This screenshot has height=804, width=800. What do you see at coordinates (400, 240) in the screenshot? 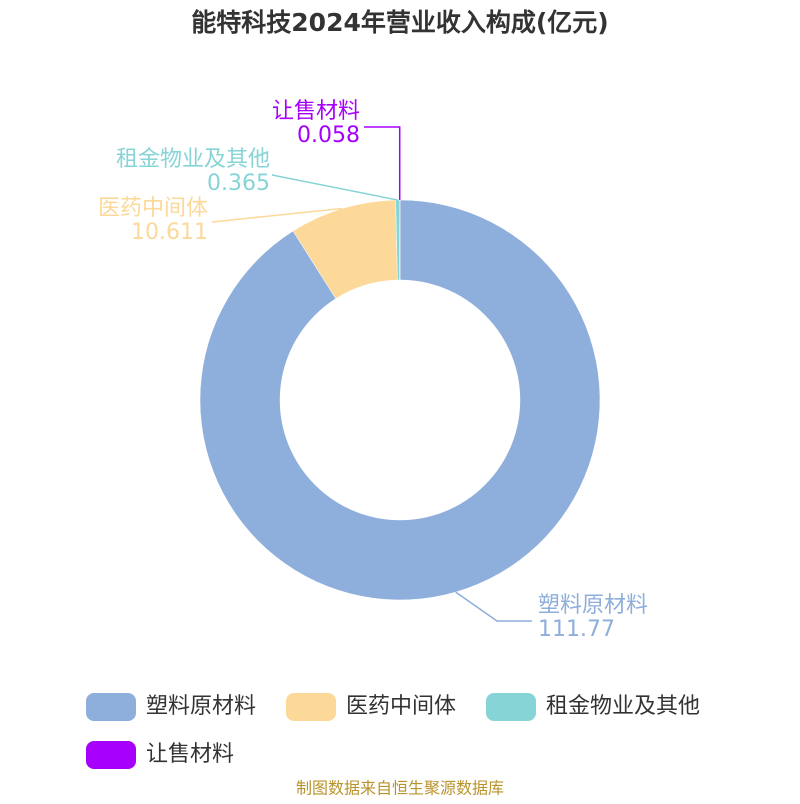
I see `donut-slice` at bounding box center [400, 240].